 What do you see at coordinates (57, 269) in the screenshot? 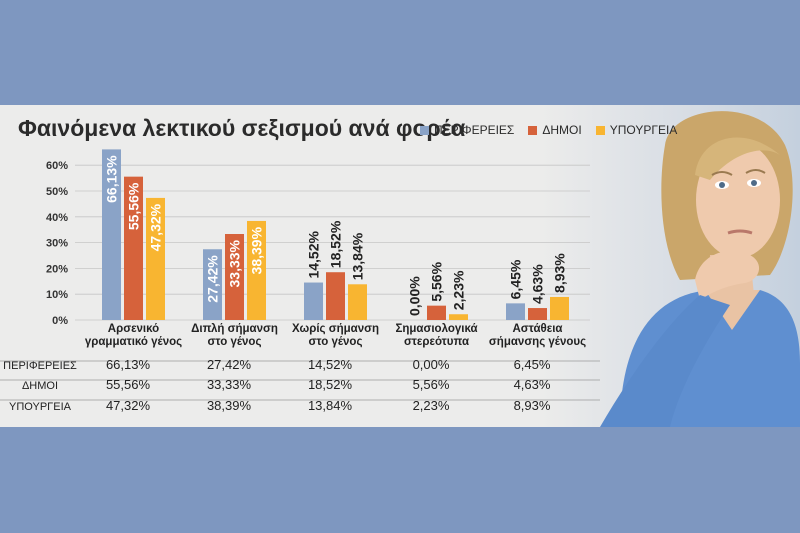
I see `y-tick-label: 20%` at bounding box center [57, 269].